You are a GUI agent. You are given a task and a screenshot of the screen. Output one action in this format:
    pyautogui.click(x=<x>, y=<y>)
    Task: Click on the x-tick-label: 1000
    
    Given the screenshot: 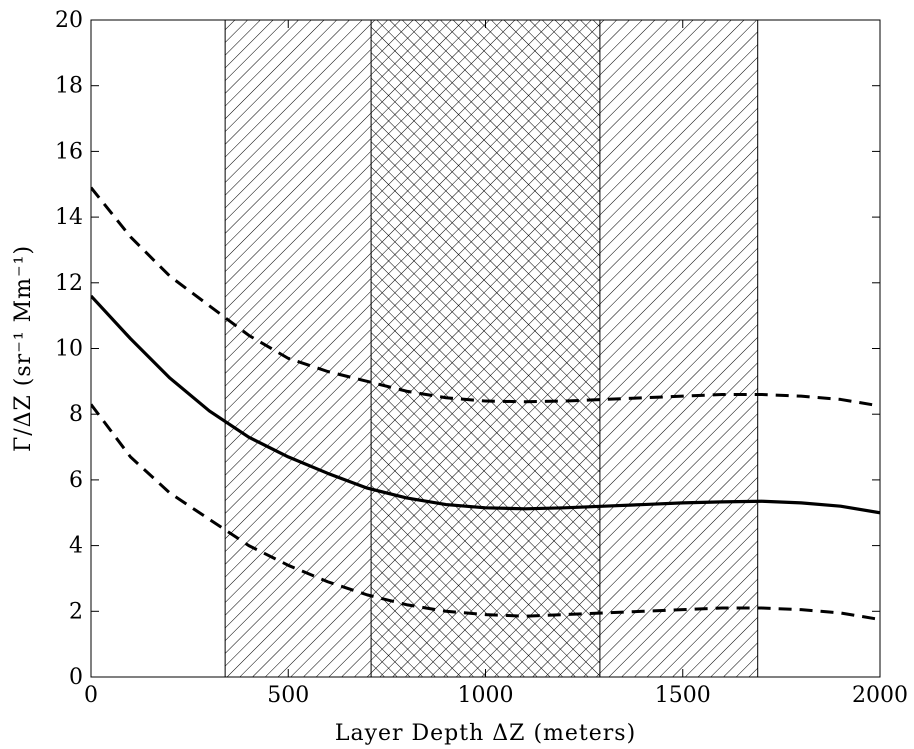 What is the action you would take?
    pyautogui.click(x=486, y=695)
    